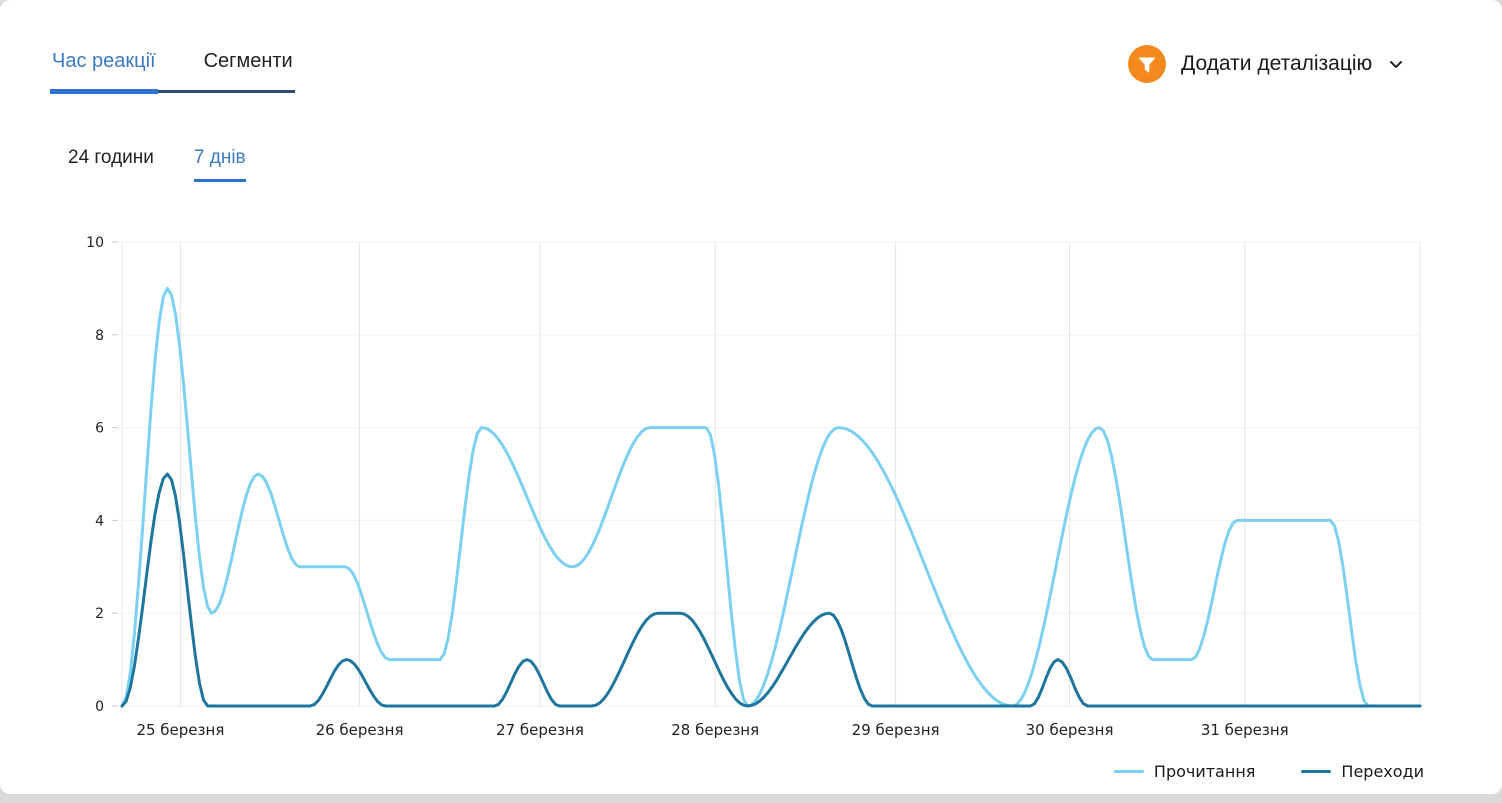 The image size is (1502, 803). Describe the element at coordinates (1277, 63) in the screenshot. I see `add-detail-label: Додати деталізацію` at that location.